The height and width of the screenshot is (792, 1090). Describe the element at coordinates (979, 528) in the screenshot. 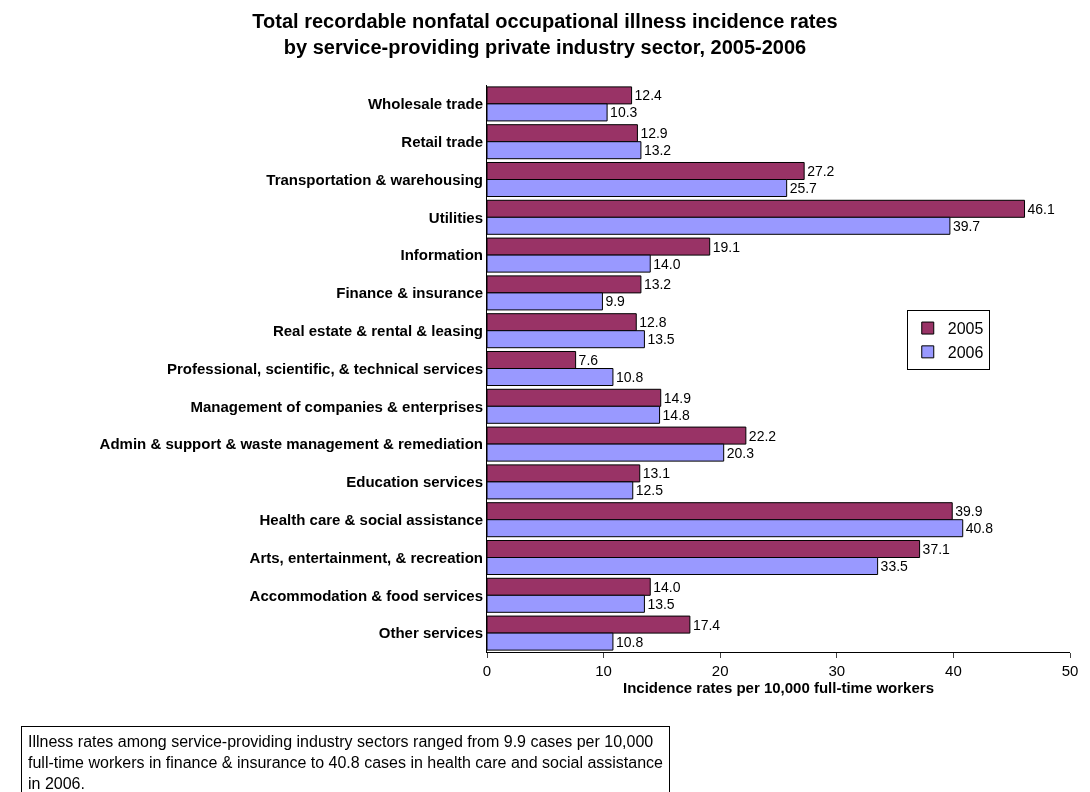

I see `data-label: 40.8` at that location.